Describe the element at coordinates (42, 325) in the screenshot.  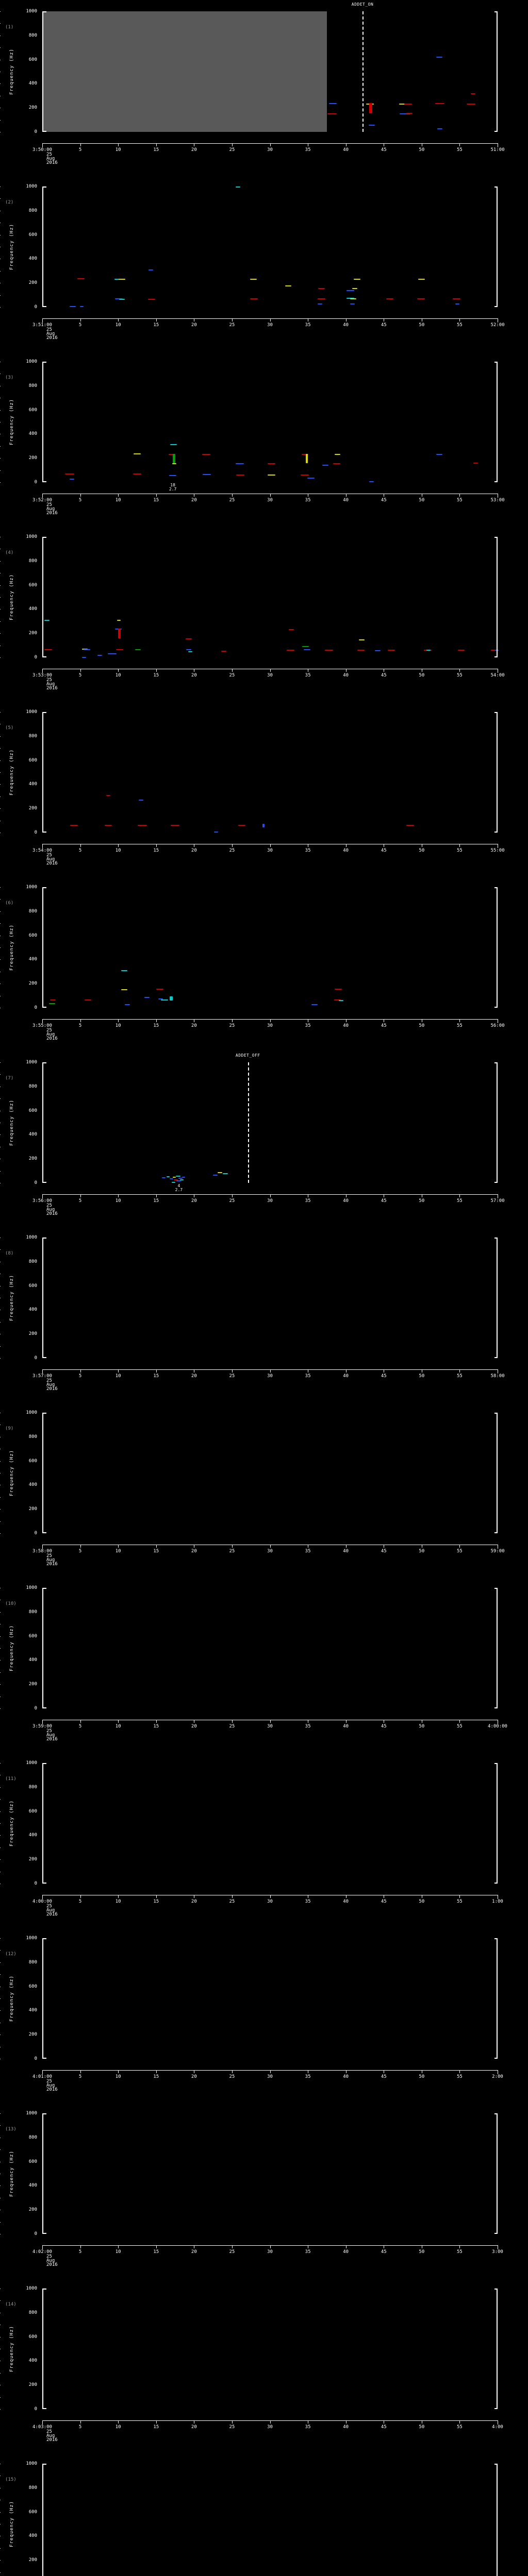
I see `x-tick-label: 3:51:00` at that location.